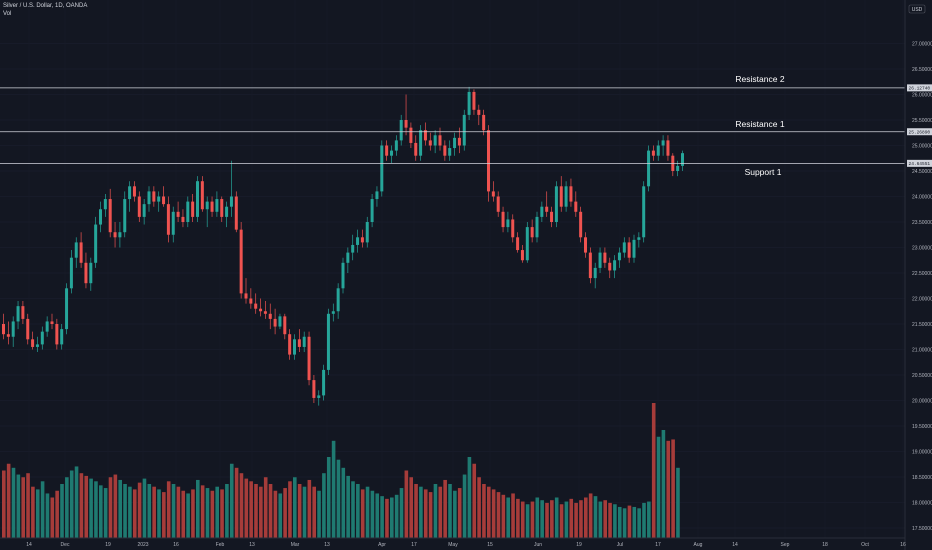  What do you see at coordinates (922, 325) in the screenshot?
I see `price-tick-label: 21.50000` at bounding box center [922, 325].